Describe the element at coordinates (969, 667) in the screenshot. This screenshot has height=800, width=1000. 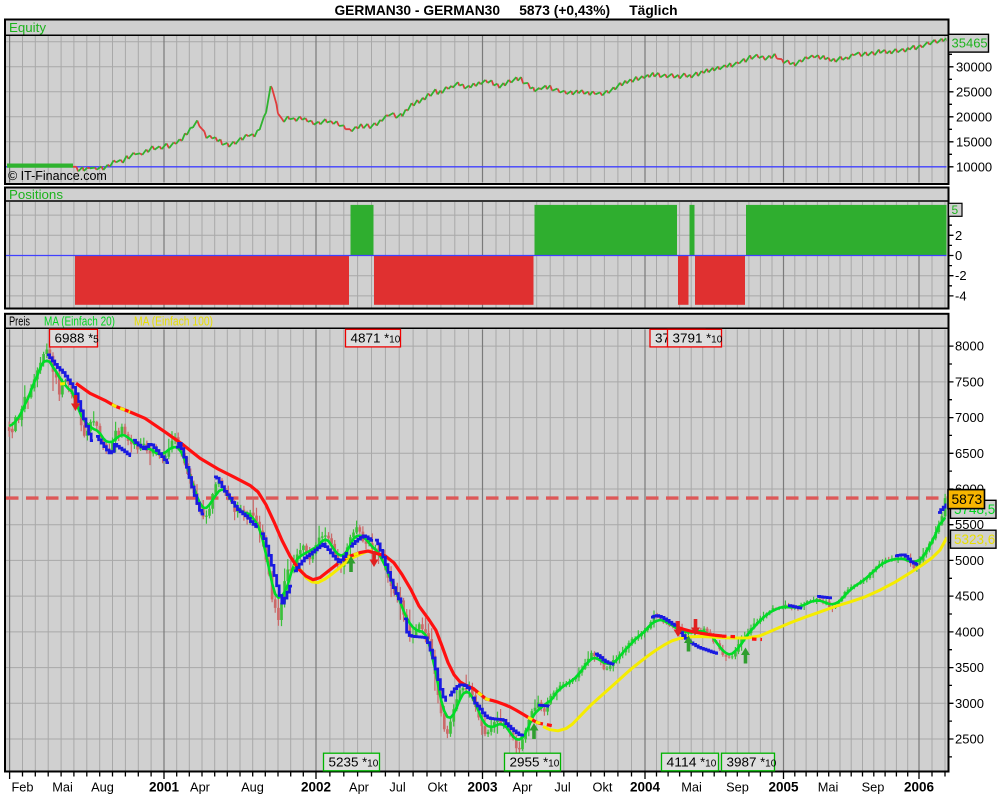
I see `svg-text: 3500` at that location.